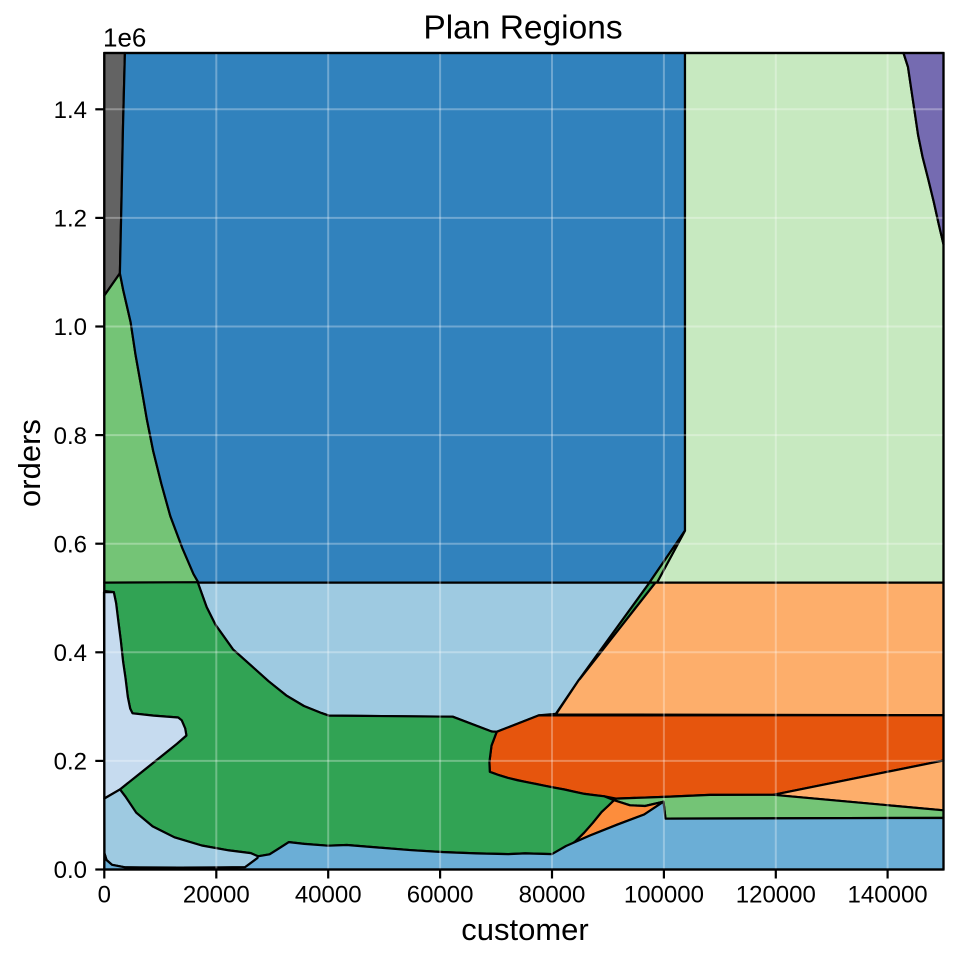 The image size is (960, 965). I want to click on svg-text: 0.2, so click(70, 762).